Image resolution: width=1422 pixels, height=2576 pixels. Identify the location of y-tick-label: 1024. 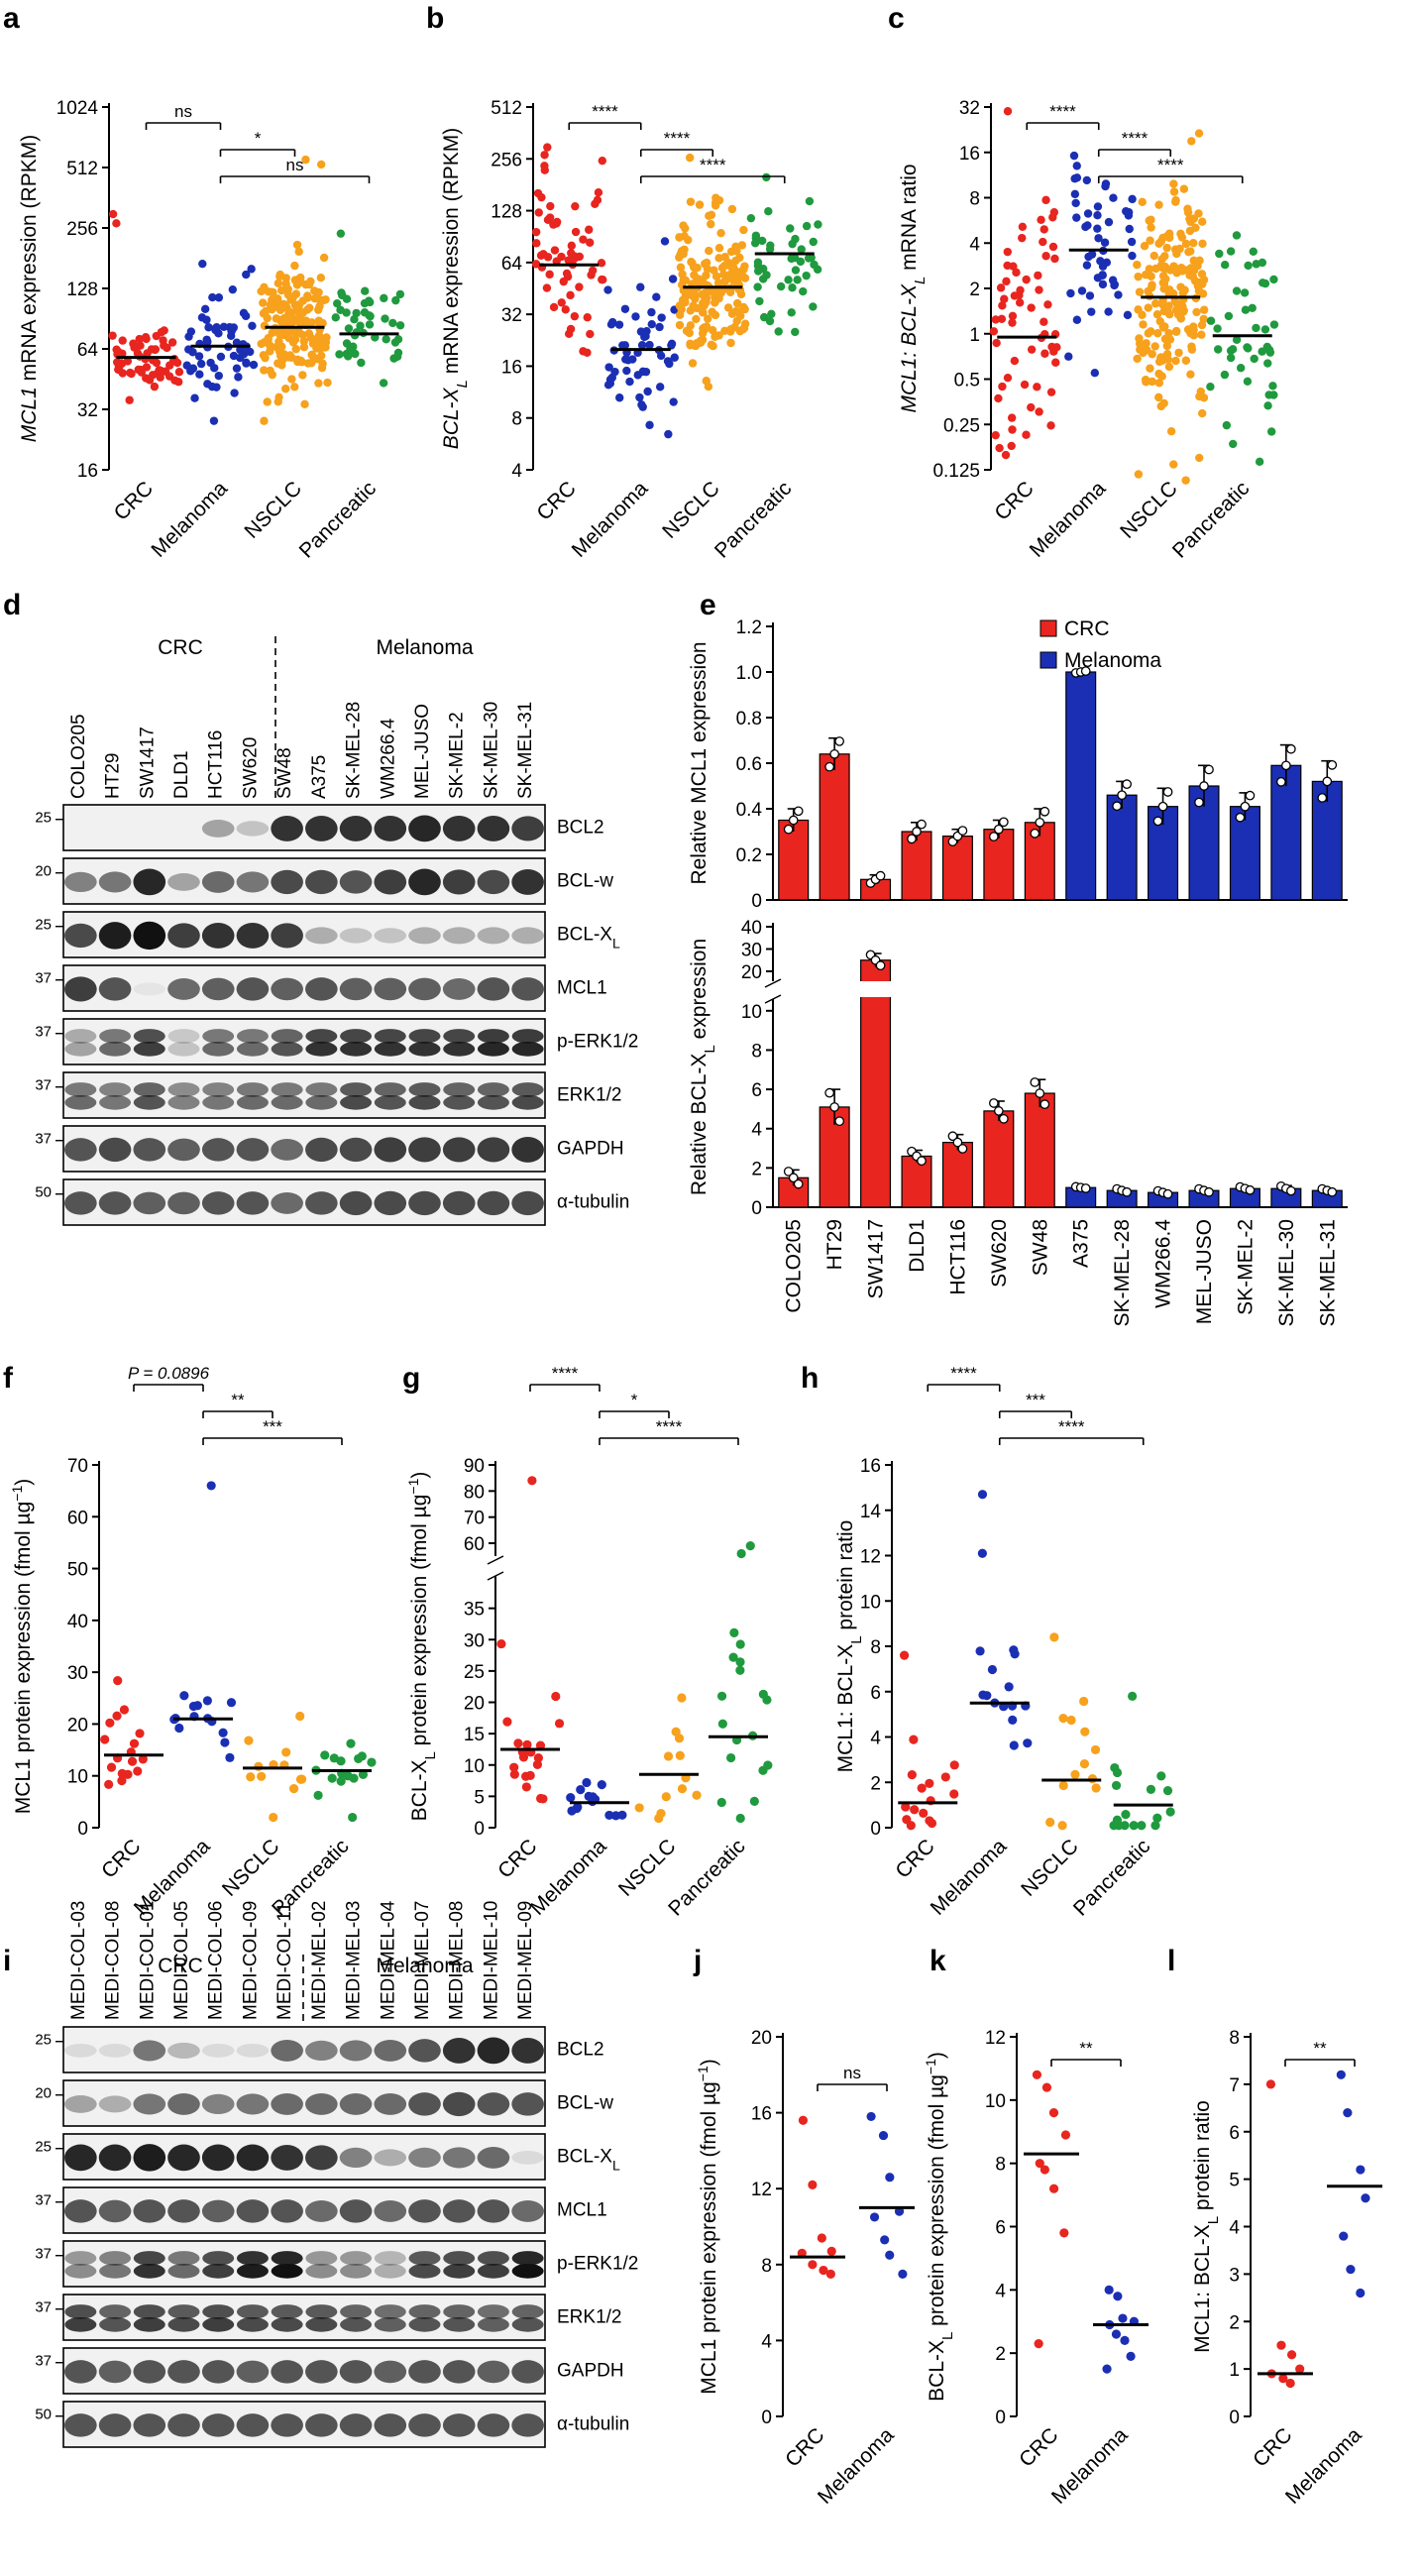
(77, 108).